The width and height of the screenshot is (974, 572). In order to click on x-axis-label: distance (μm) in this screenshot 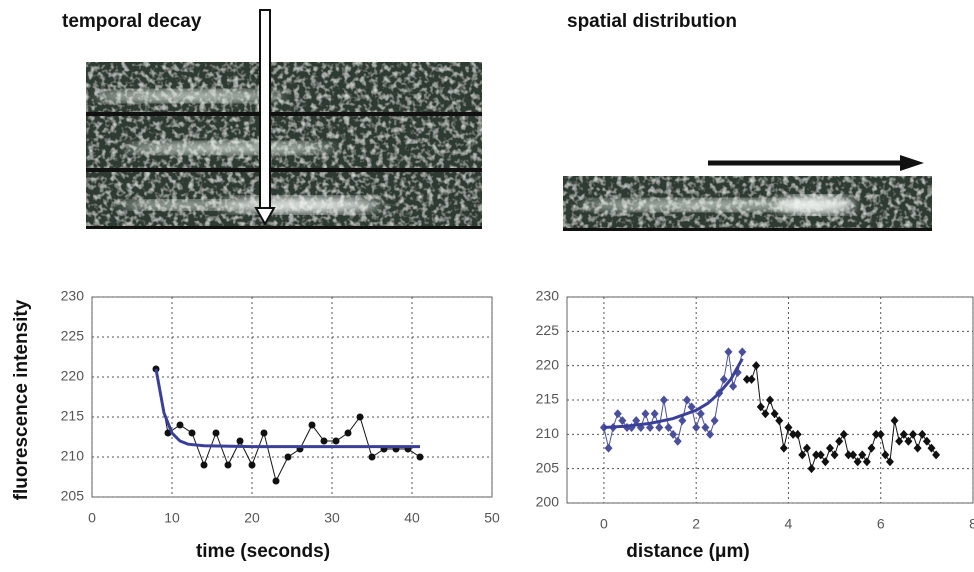, I will do `click(688, 551)`.